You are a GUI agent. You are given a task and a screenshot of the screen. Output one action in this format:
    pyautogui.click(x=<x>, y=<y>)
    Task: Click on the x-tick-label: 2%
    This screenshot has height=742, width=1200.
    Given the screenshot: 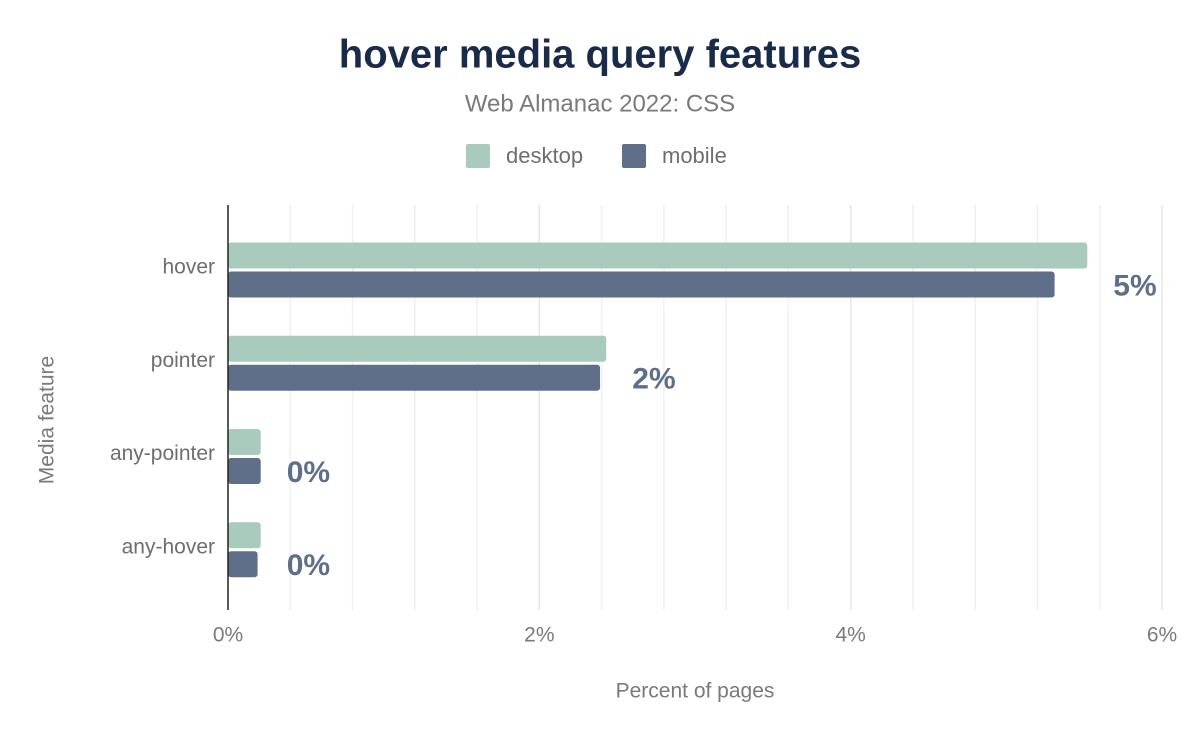 What is the action you would take?
    pyautogui.click(x=539, y=635)
    